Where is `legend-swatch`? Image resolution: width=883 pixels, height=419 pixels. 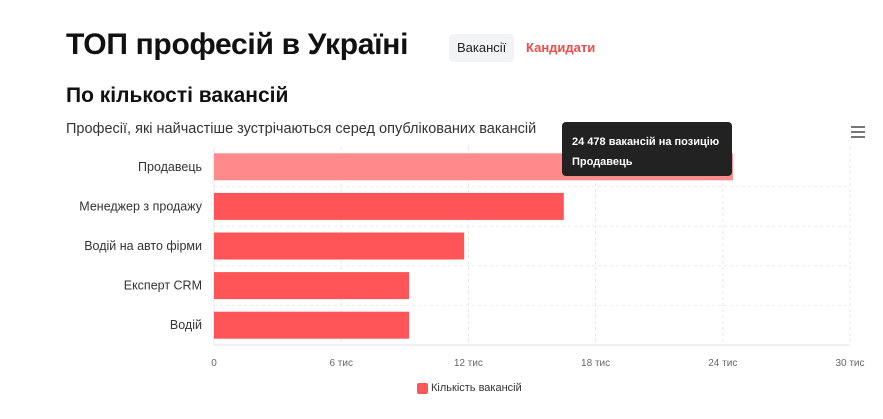
legend-swatch is located at coordinates (422, 388).